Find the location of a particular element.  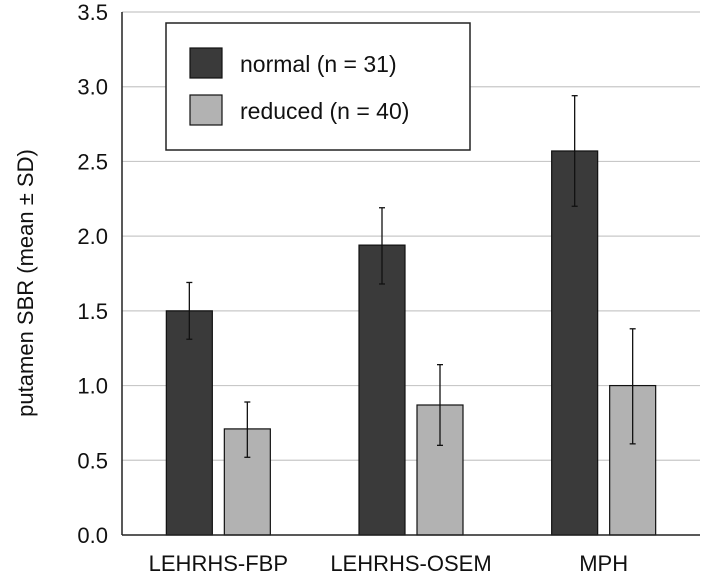

y-tick-label-4: 2.0 is located at coordinates (92, 236).